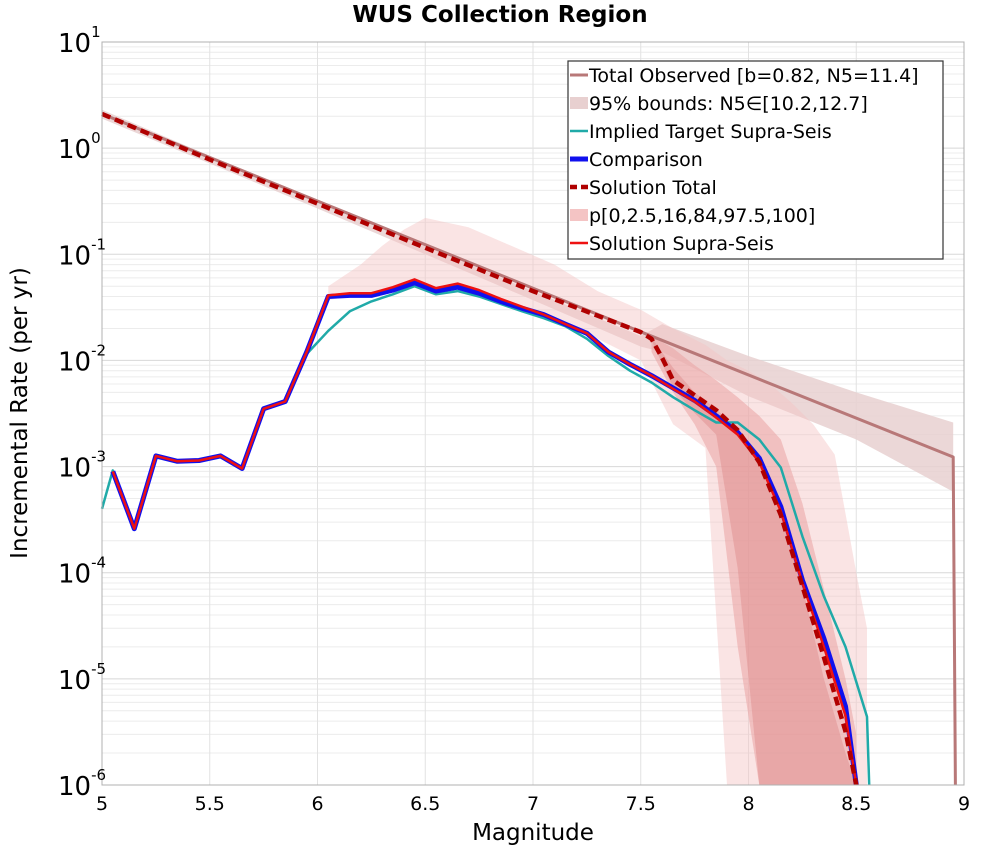 Image resolution: width=1000 pixels, height=850 pixels. What do you see at coordinates (641, 804) in the screenshot?
I see `x-tick-label: 7.5` at bounding box center [641, 804].